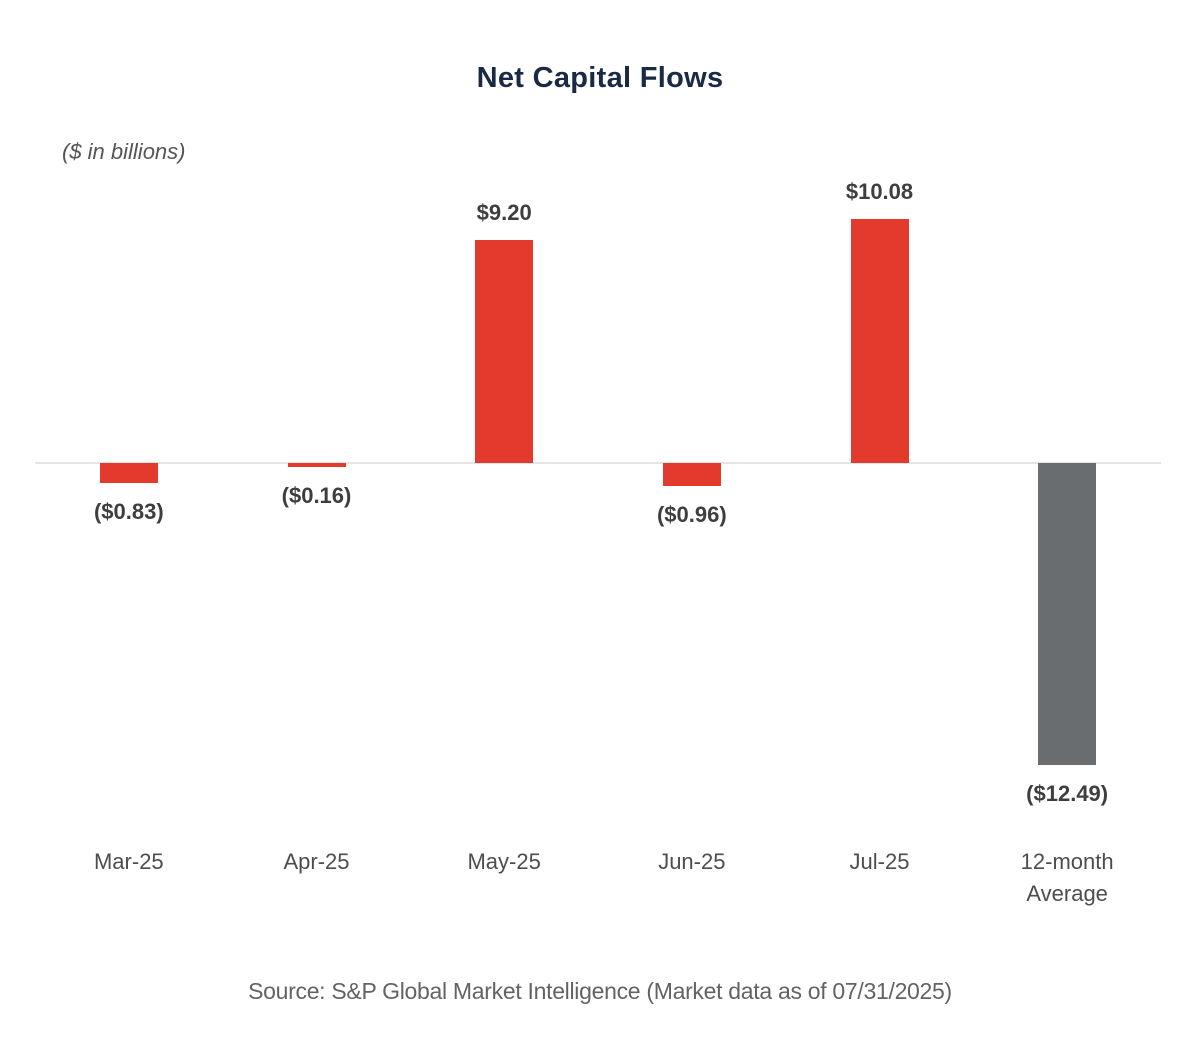 The width and height of the screenshot is (1200, 1045). I want to click on x-axis-label-jun-25: Jun-25, so click(692, 861).